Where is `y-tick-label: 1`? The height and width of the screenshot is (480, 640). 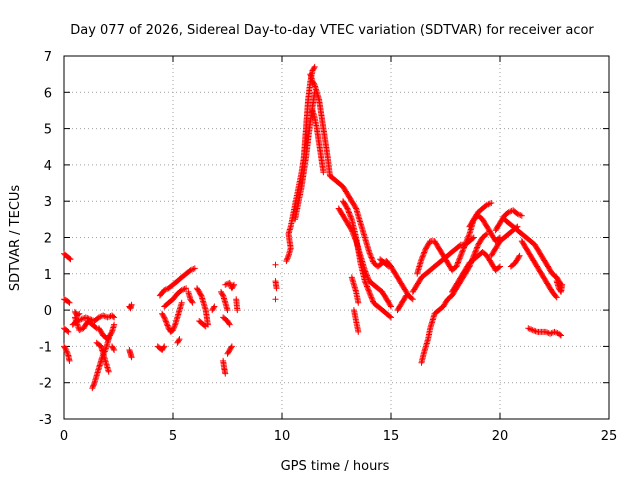
y-tick-label: 1 is located at coordinates (48, 275).